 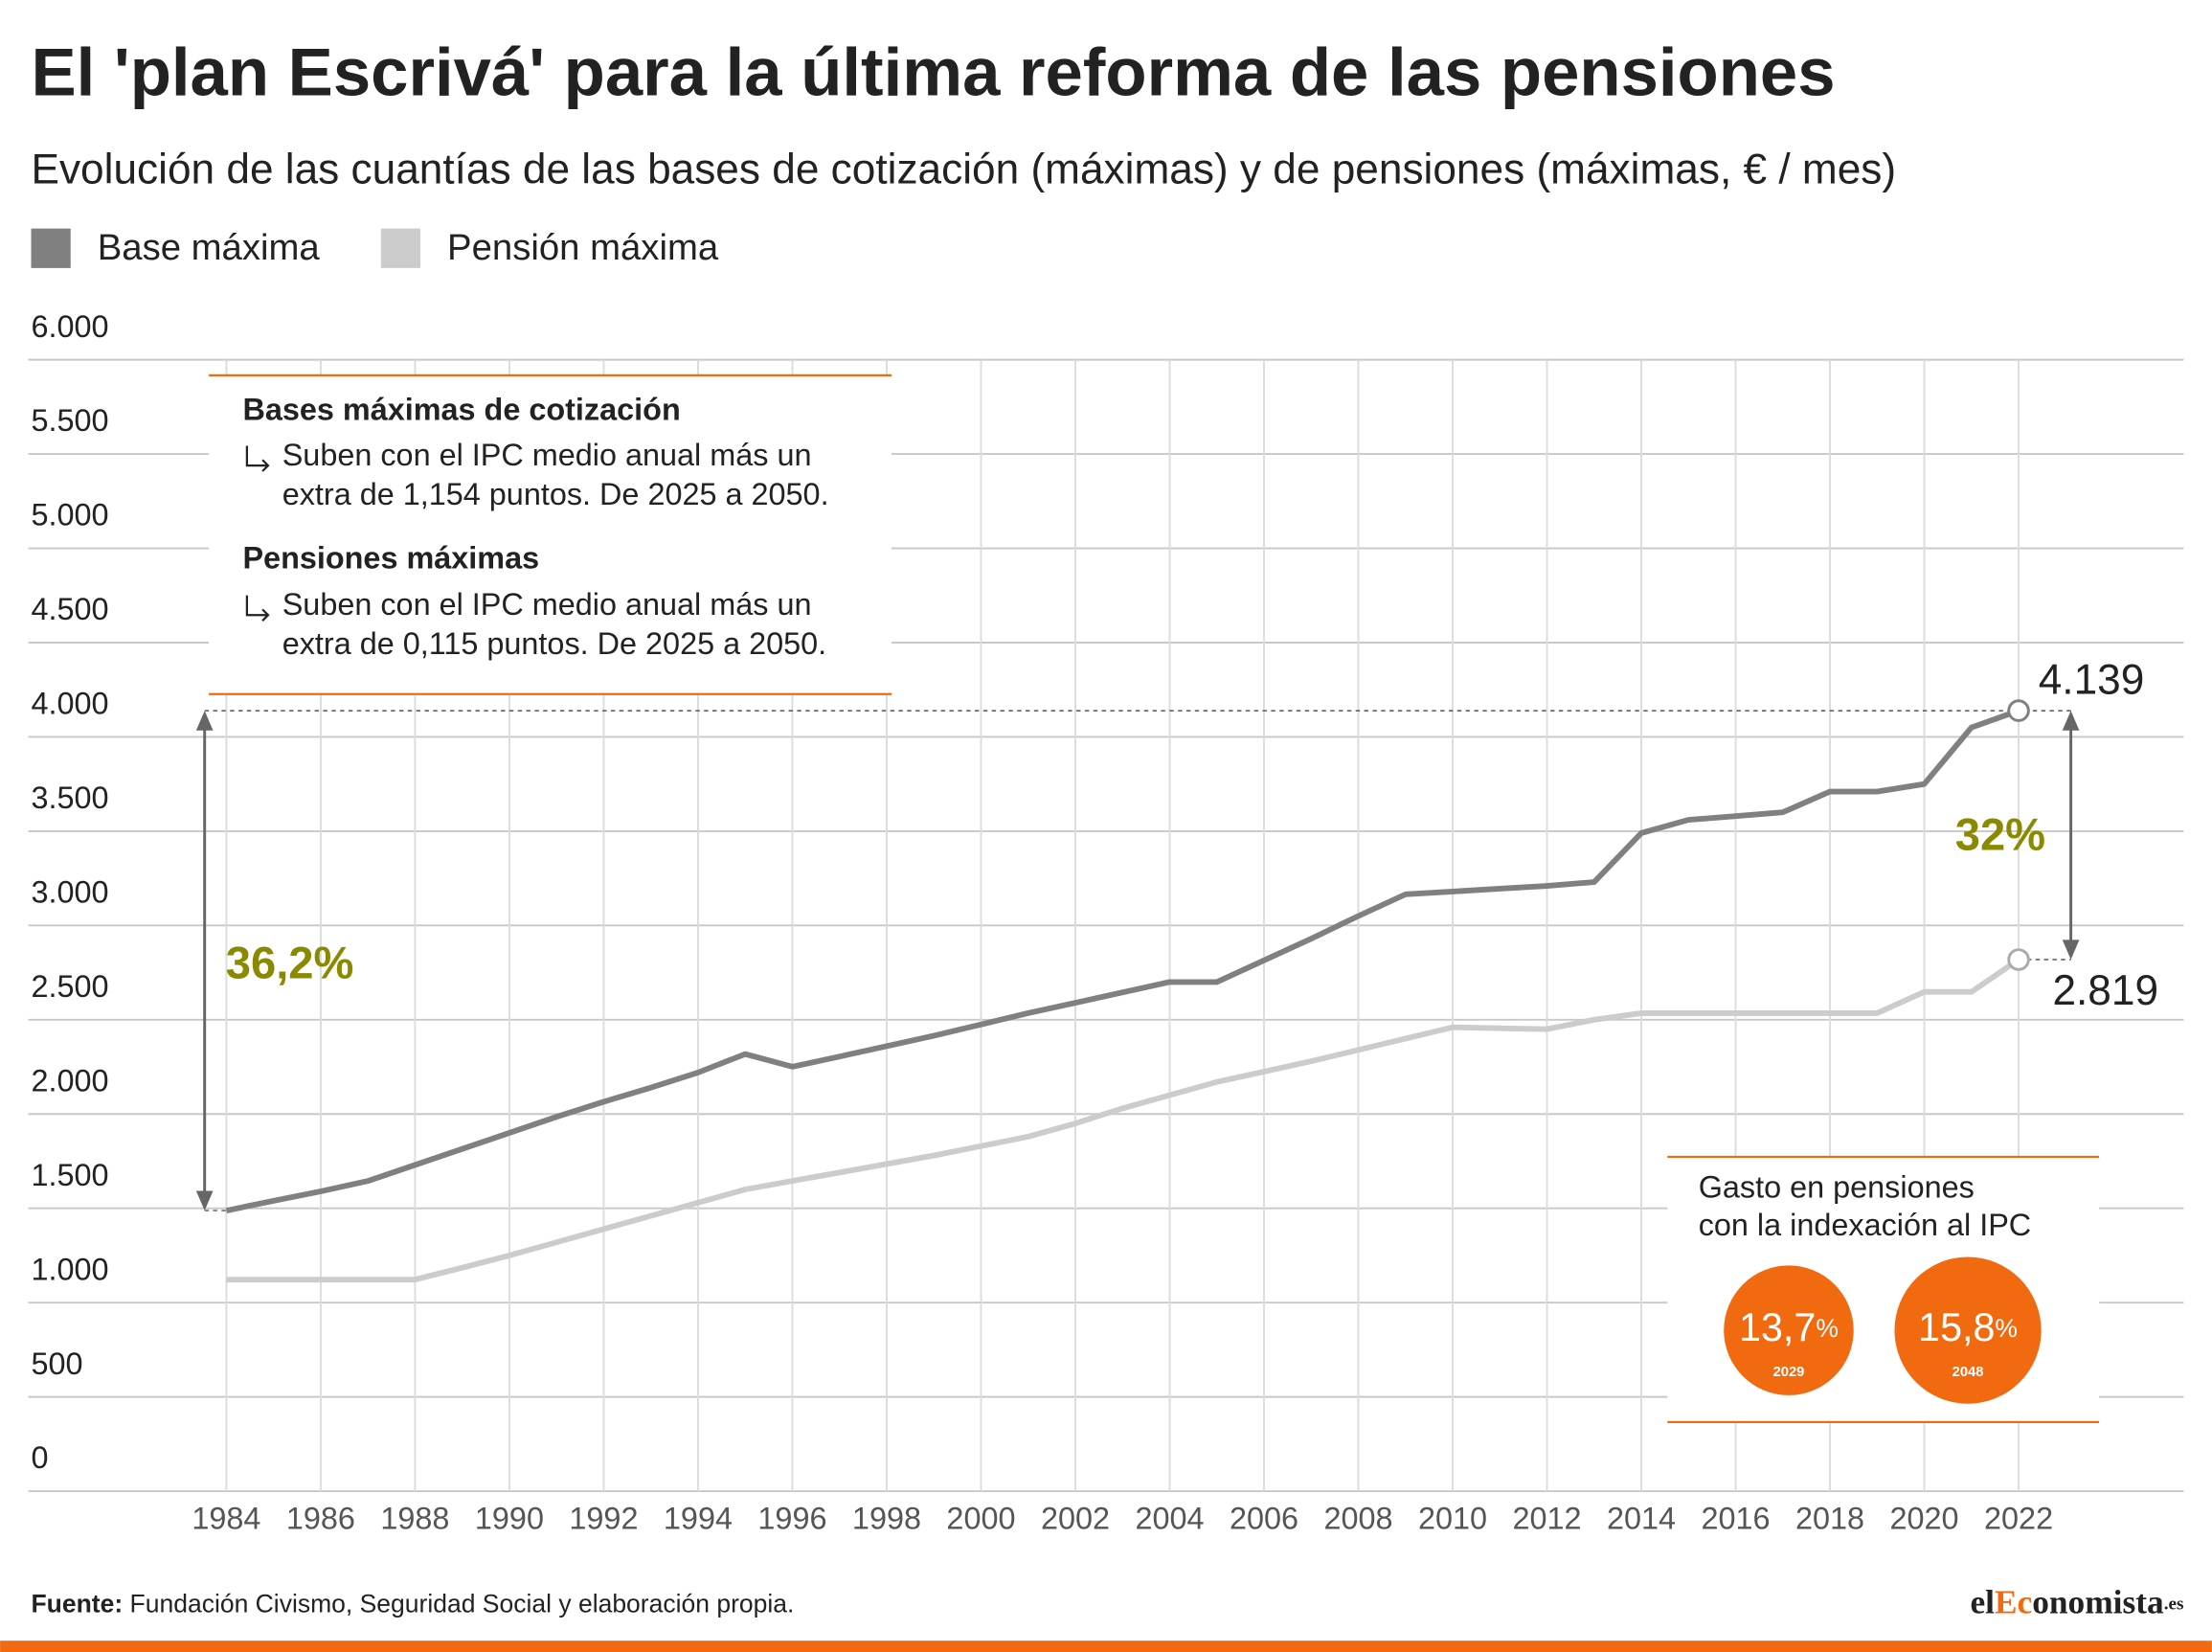 I want to click on x-tick-label: 2014, so click(x=1641, y=1519).